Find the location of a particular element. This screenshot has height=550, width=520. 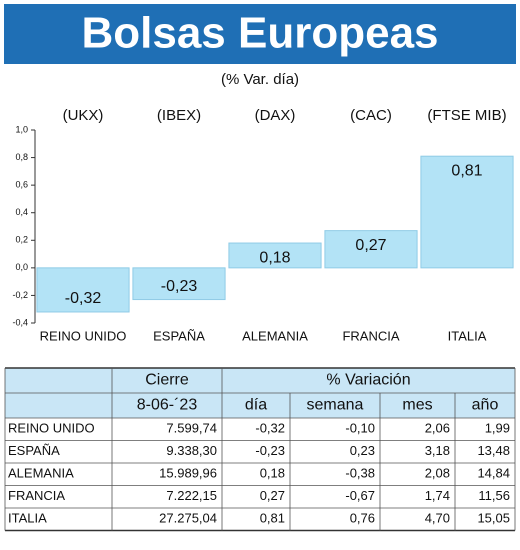

value-label: 0,81 is located at coordinates (466, 170).